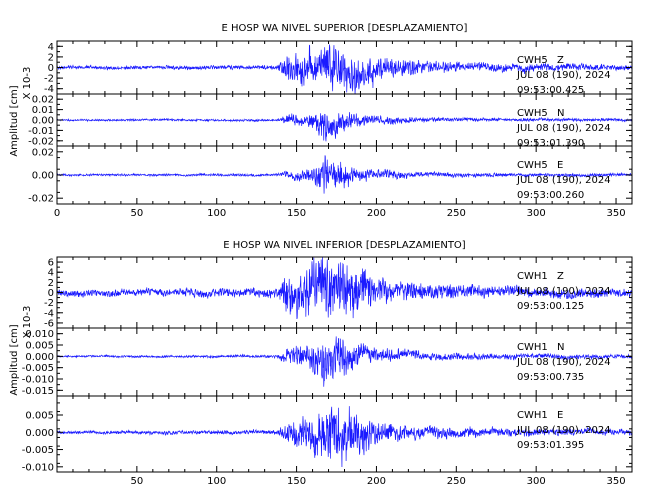 The width and height of the screenshot is (650, 500). What do you see at coordinates (51, 263) in the screenshot?
I see `y-tick-label: 6` at bounding box center [51, 263].